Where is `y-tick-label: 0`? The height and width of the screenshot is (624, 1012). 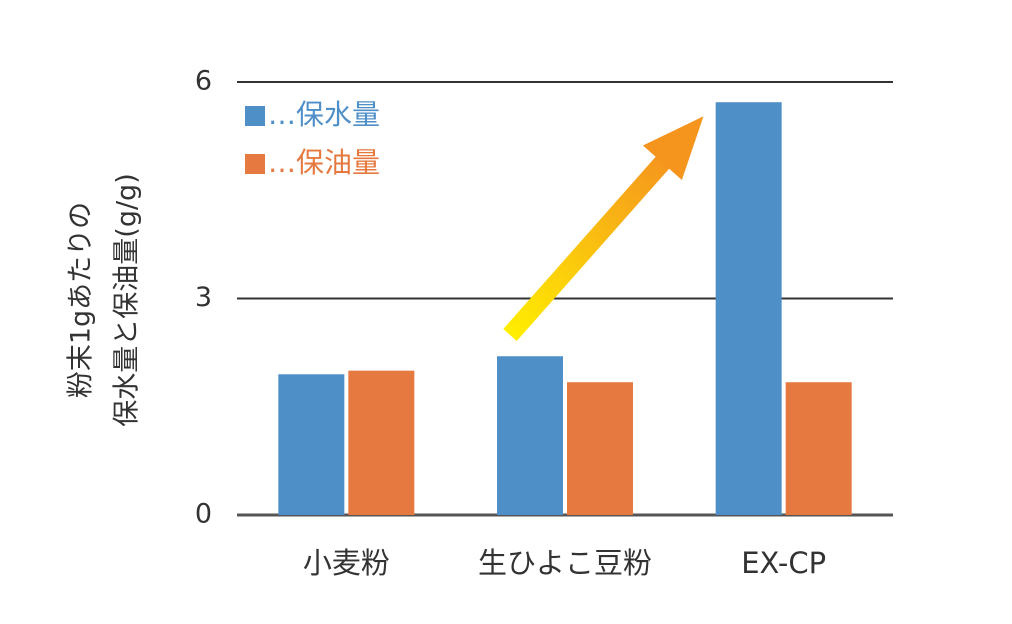
y-tick-label: 0 is located at coordinates (203, 514).